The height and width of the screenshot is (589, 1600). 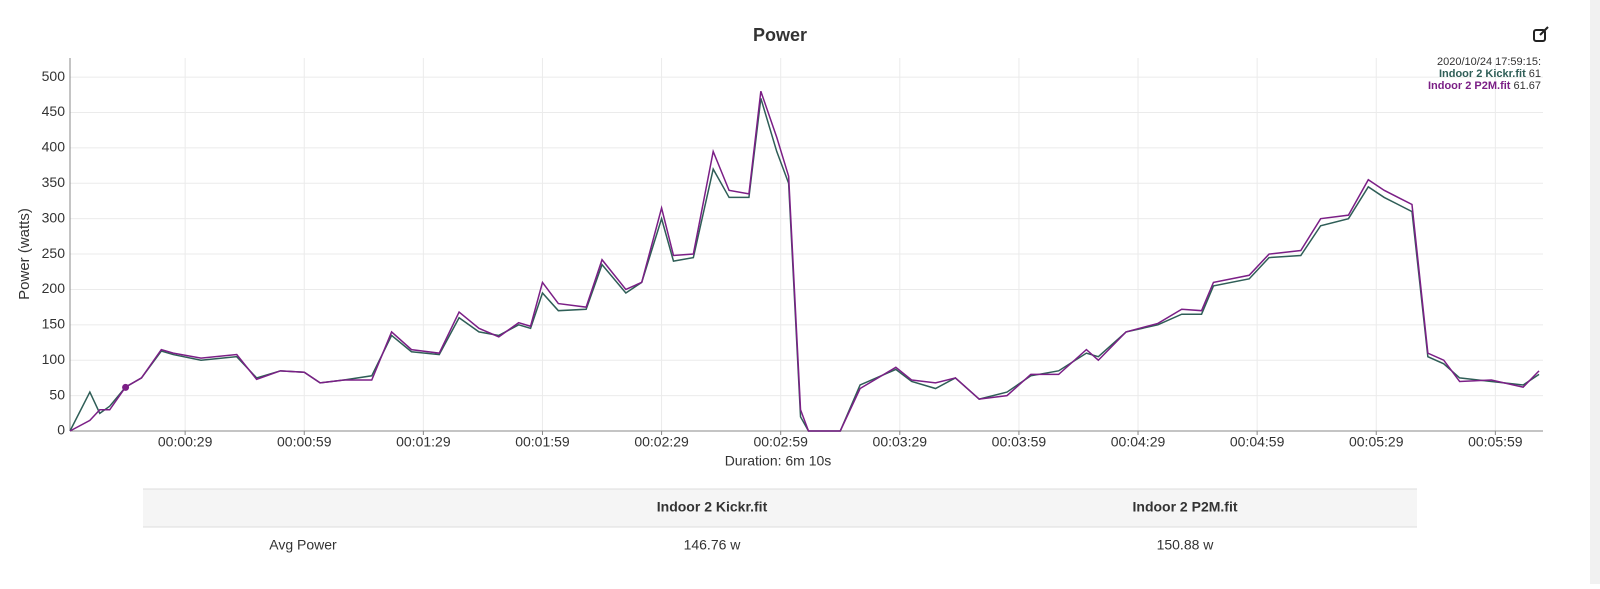 I want to click on y-tick-label: 200, so click(x=54, y=288).